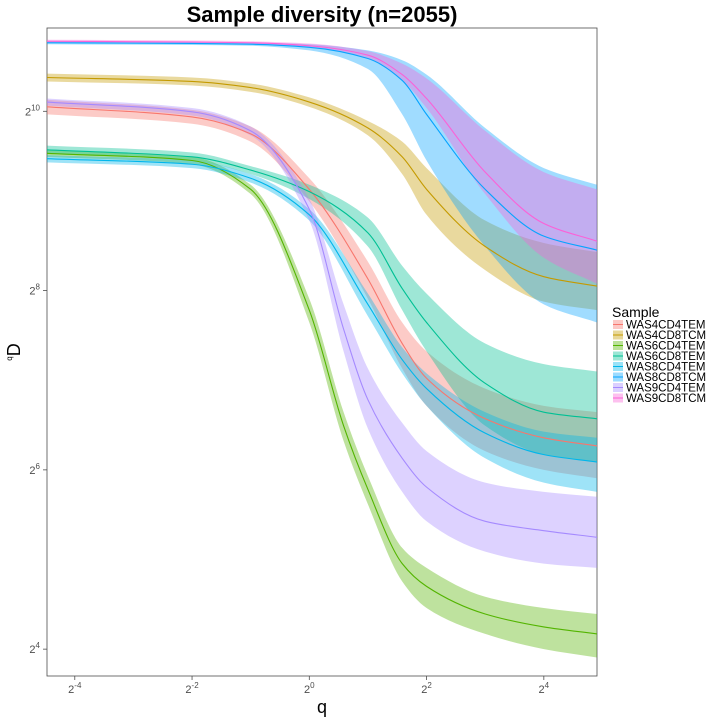 The height and width of the screenshot is (720, 720). I want to click on y-tick-label: 24, so click(34, 648).